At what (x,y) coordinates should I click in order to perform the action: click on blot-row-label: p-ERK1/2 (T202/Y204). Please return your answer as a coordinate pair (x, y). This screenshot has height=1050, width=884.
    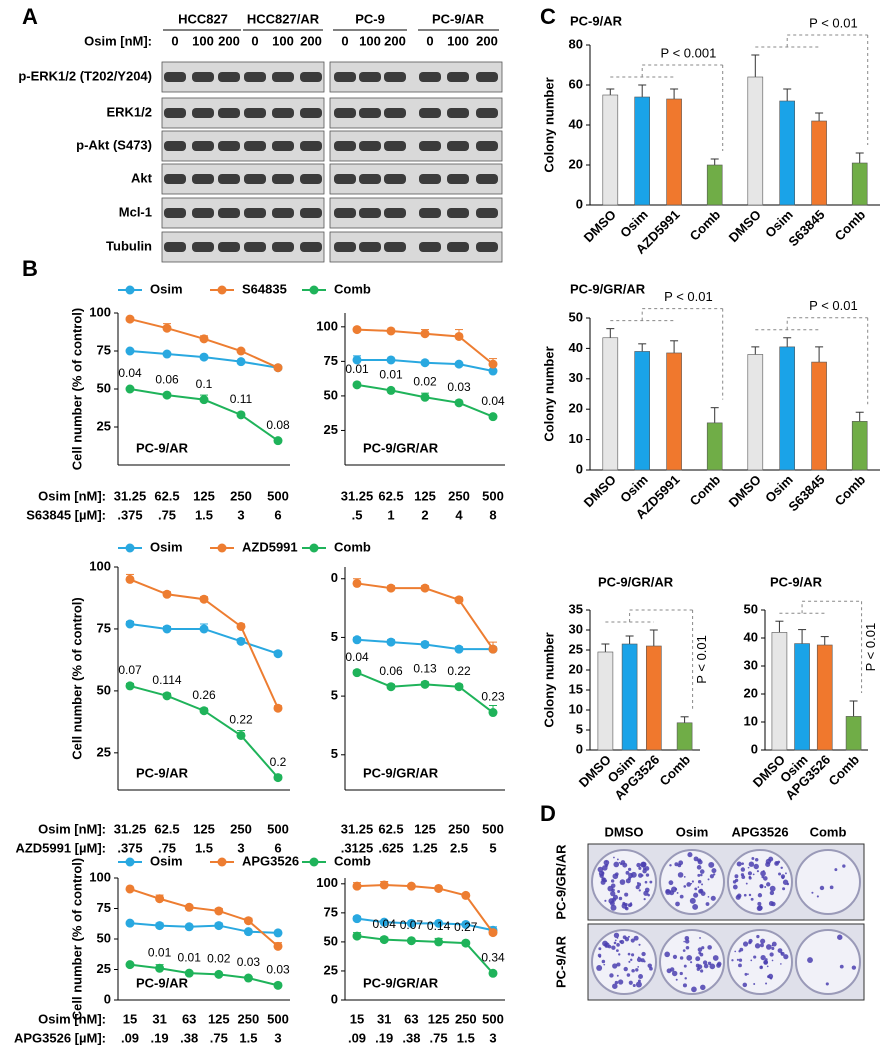
    Looking at the image, I should click on (85, 75).